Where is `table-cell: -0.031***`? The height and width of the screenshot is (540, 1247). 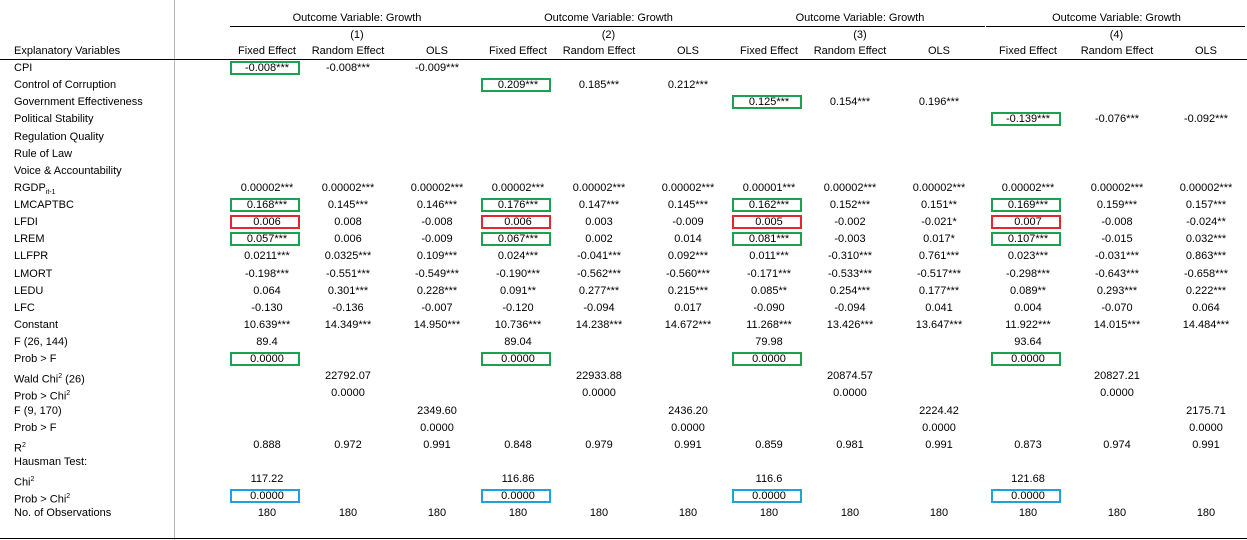
table-cell: -0.031*** is located at coordinates (1117, 256).